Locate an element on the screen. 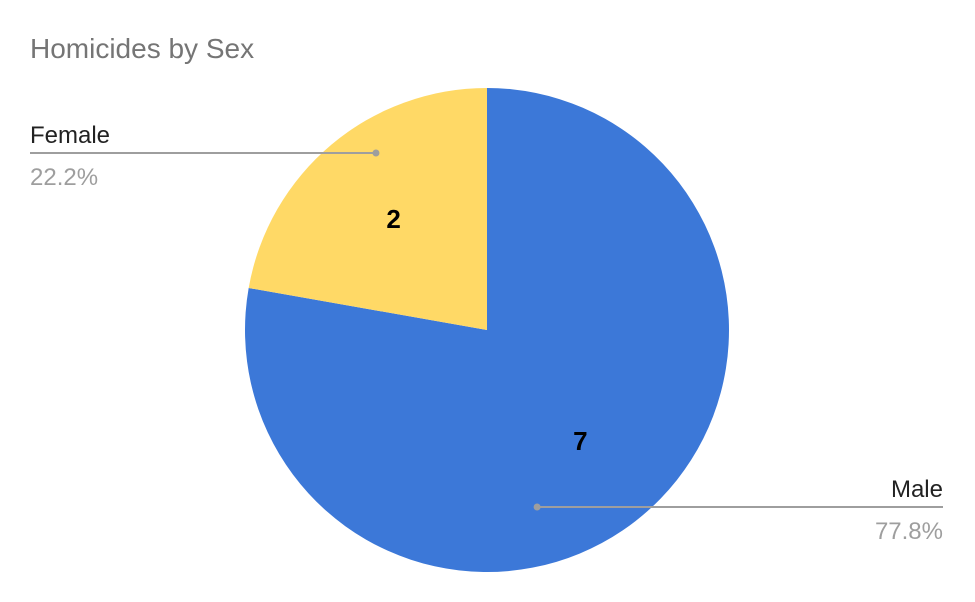 The height and width of the screenshot is (602, 975). category-label: Female is located at coordinates (70, 135).